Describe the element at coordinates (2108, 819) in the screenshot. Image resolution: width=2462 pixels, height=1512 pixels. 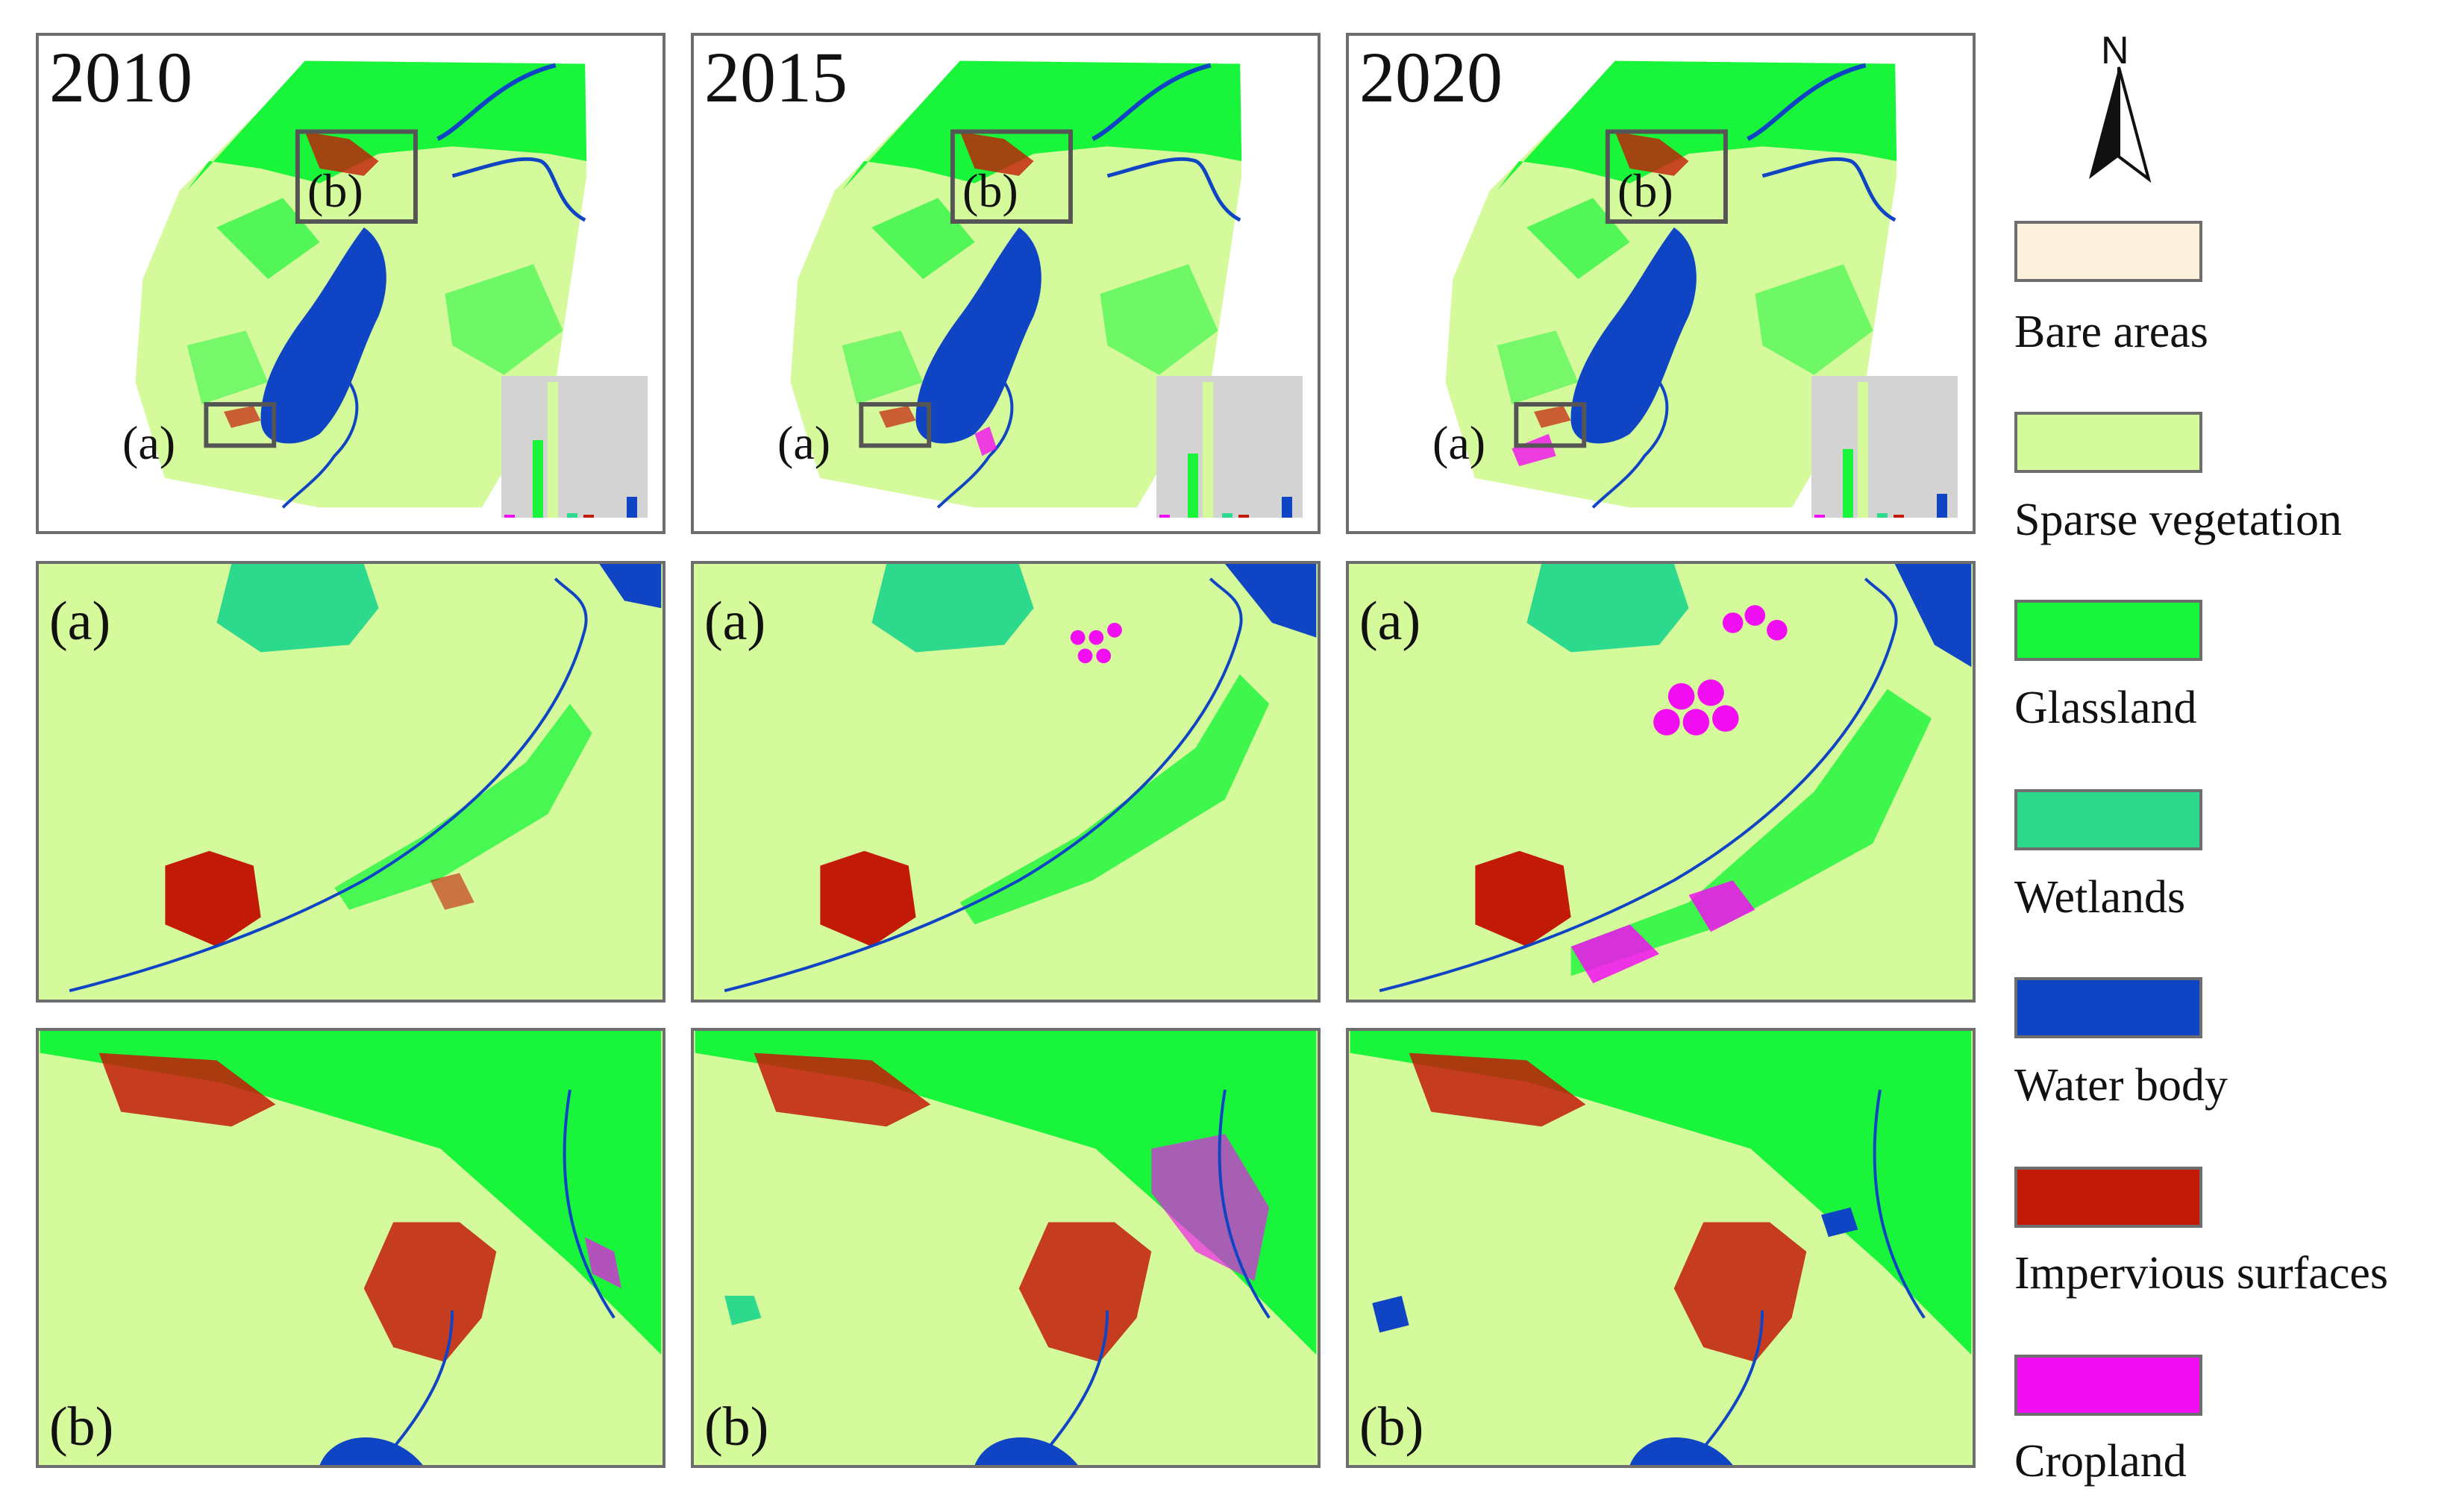
I see `legend-swatch-wetland` at that location.